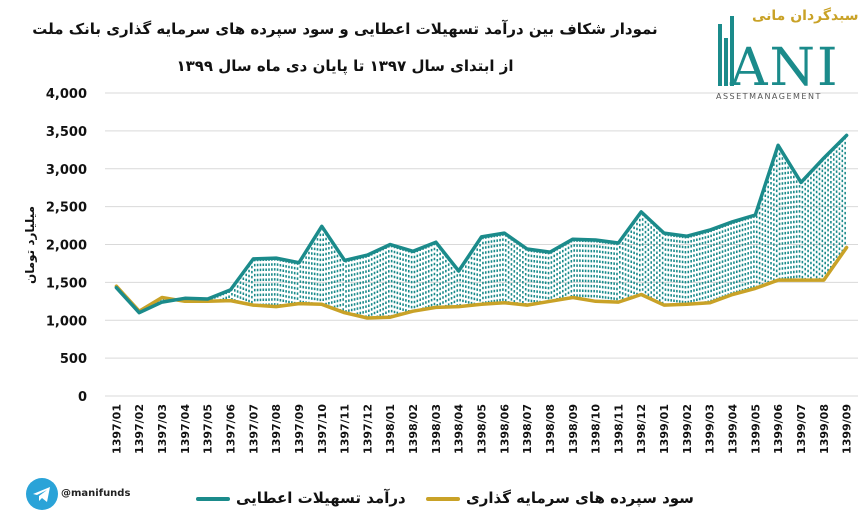 The image size is (868, 522). I want to click on x-tick-label: 1399/02, so click(687, 429).